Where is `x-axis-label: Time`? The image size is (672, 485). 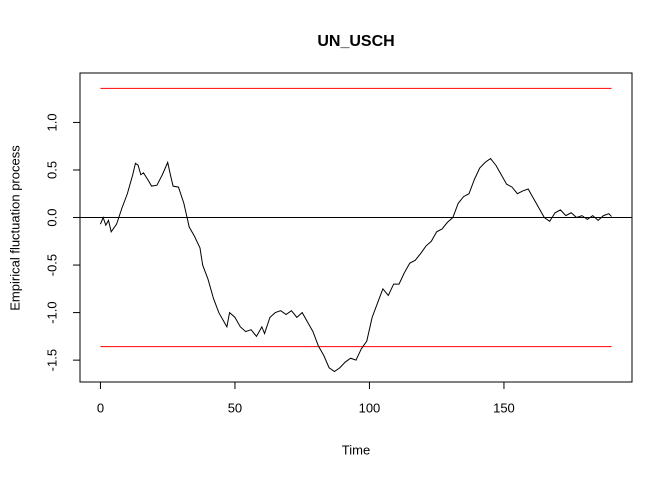
x-axis-label: Time is located at coordinates (356, 449).